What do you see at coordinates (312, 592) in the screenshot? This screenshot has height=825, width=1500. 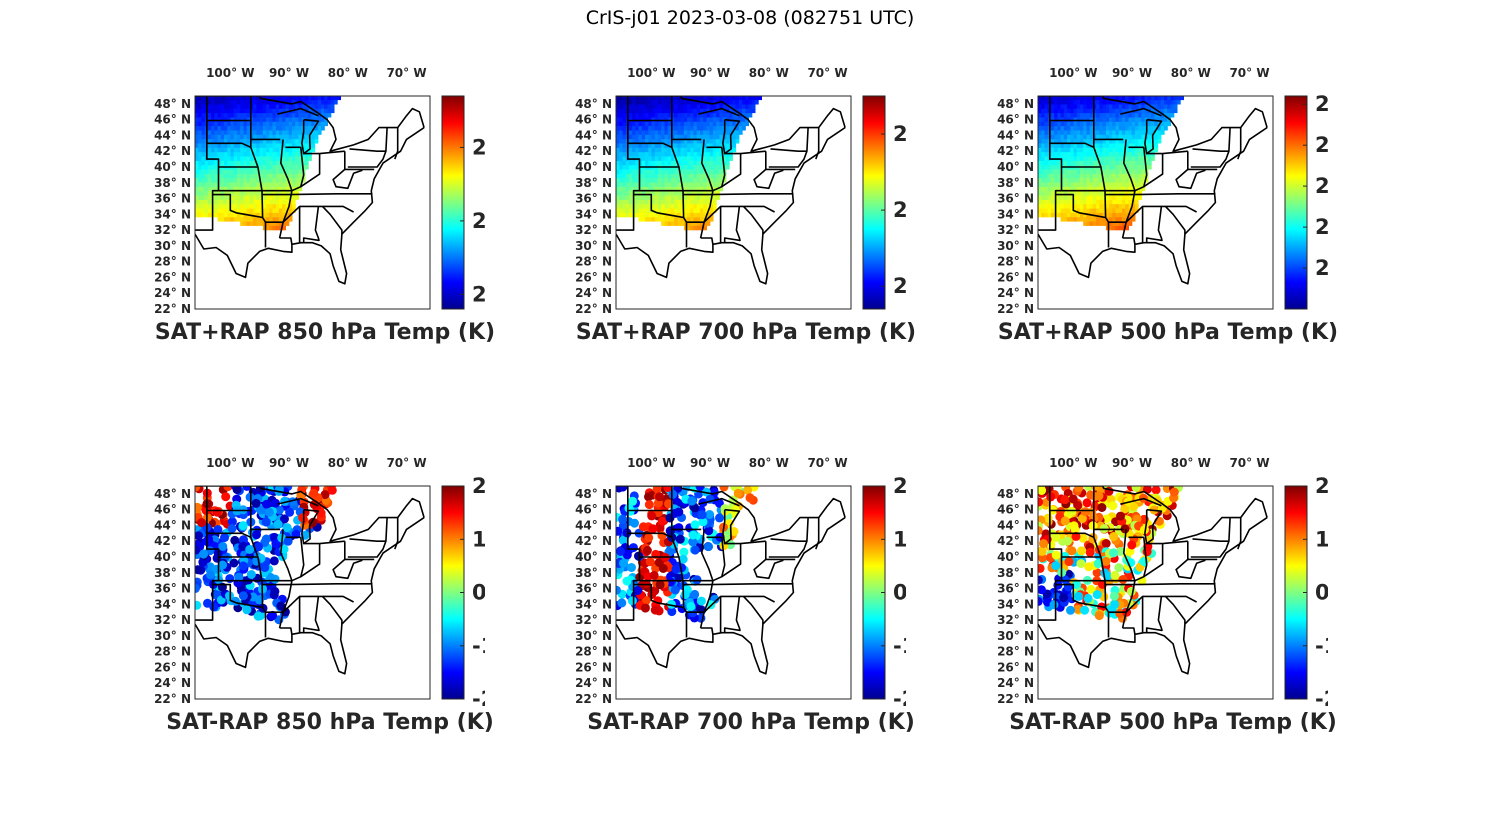 I see `map-frame` at bounding box center [312, 592].